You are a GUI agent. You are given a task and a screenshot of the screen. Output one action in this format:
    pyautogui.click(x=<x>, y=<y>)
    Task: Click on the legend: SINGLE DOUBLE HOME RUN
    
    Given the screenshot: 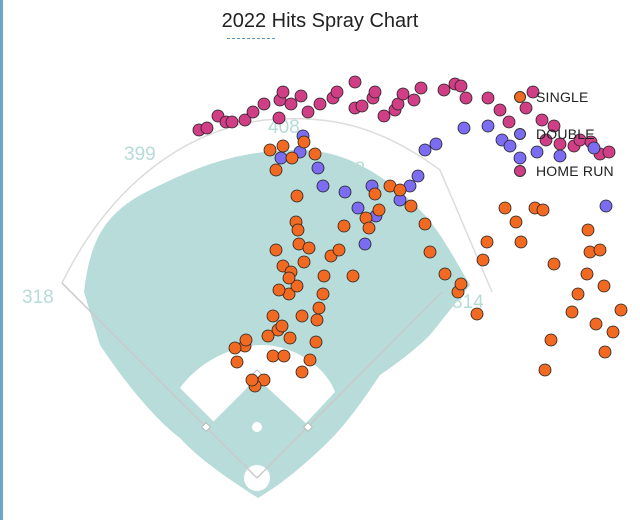 What is the action you would take?
    pyautogui.click(x=564, y=143)
    